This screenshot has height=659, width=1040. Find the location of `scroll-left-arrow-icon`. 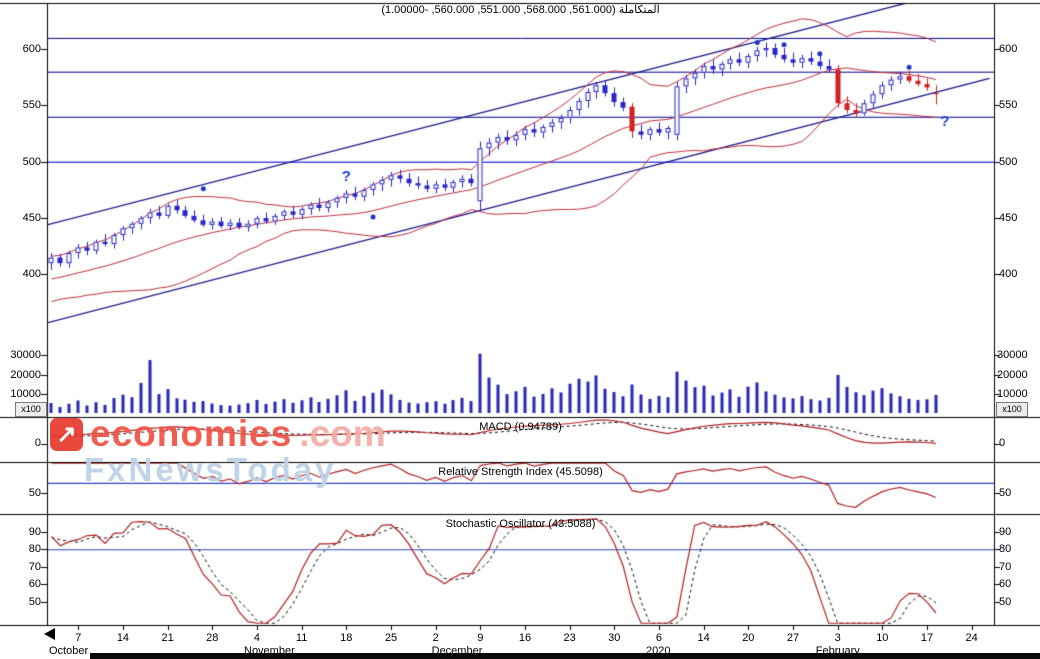

scroll-left-arrow-icon is located at coordinates (49, 634).